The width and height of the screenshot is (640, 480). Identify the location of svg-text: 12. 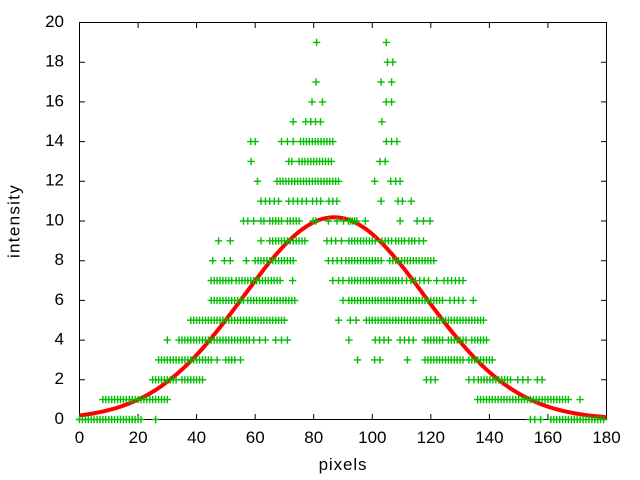
(54, 180).